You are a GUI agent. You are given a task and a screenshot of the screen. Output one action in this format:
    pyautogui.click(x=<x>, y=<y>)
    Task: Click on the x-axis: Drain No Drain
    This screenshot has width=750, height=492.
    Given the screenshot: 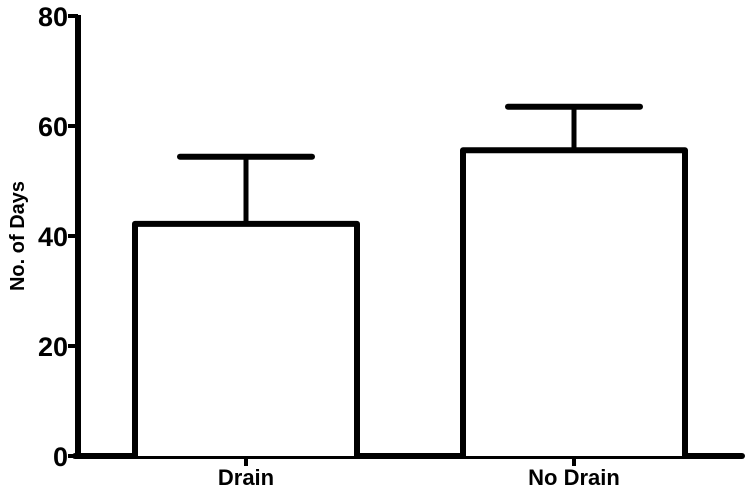 What is the action you would take?
    pyautogui.click(x=408, y=471)
    